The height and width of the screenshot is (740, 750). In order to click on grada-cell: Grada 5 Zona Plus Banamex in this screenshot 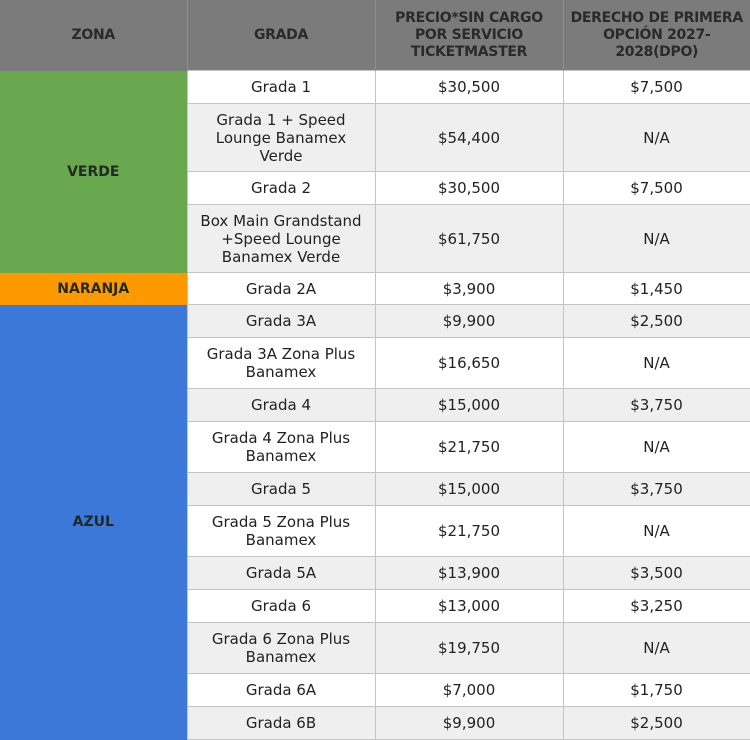, I will do `click(281, 531)`.